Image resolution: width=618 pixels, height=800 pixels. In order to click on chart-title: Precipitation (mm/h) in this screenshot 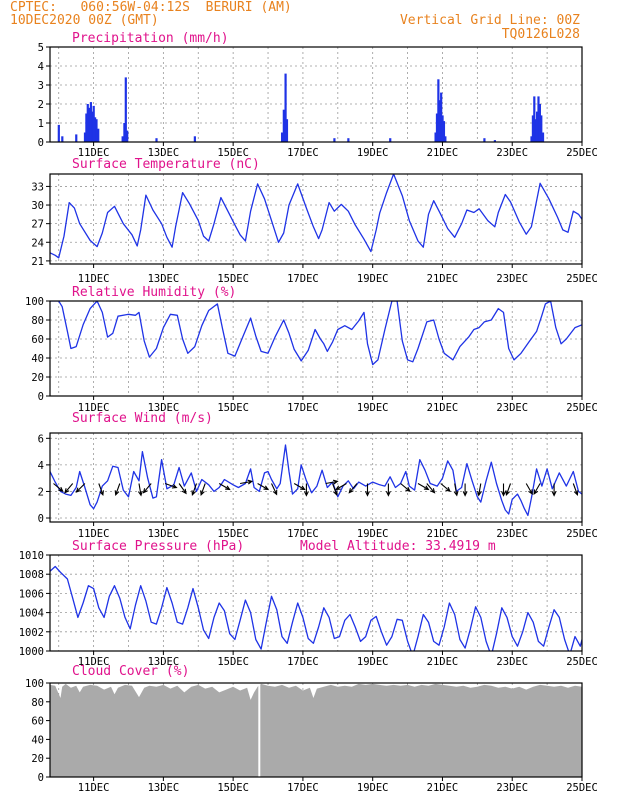, I will do `click(150, 38)`.